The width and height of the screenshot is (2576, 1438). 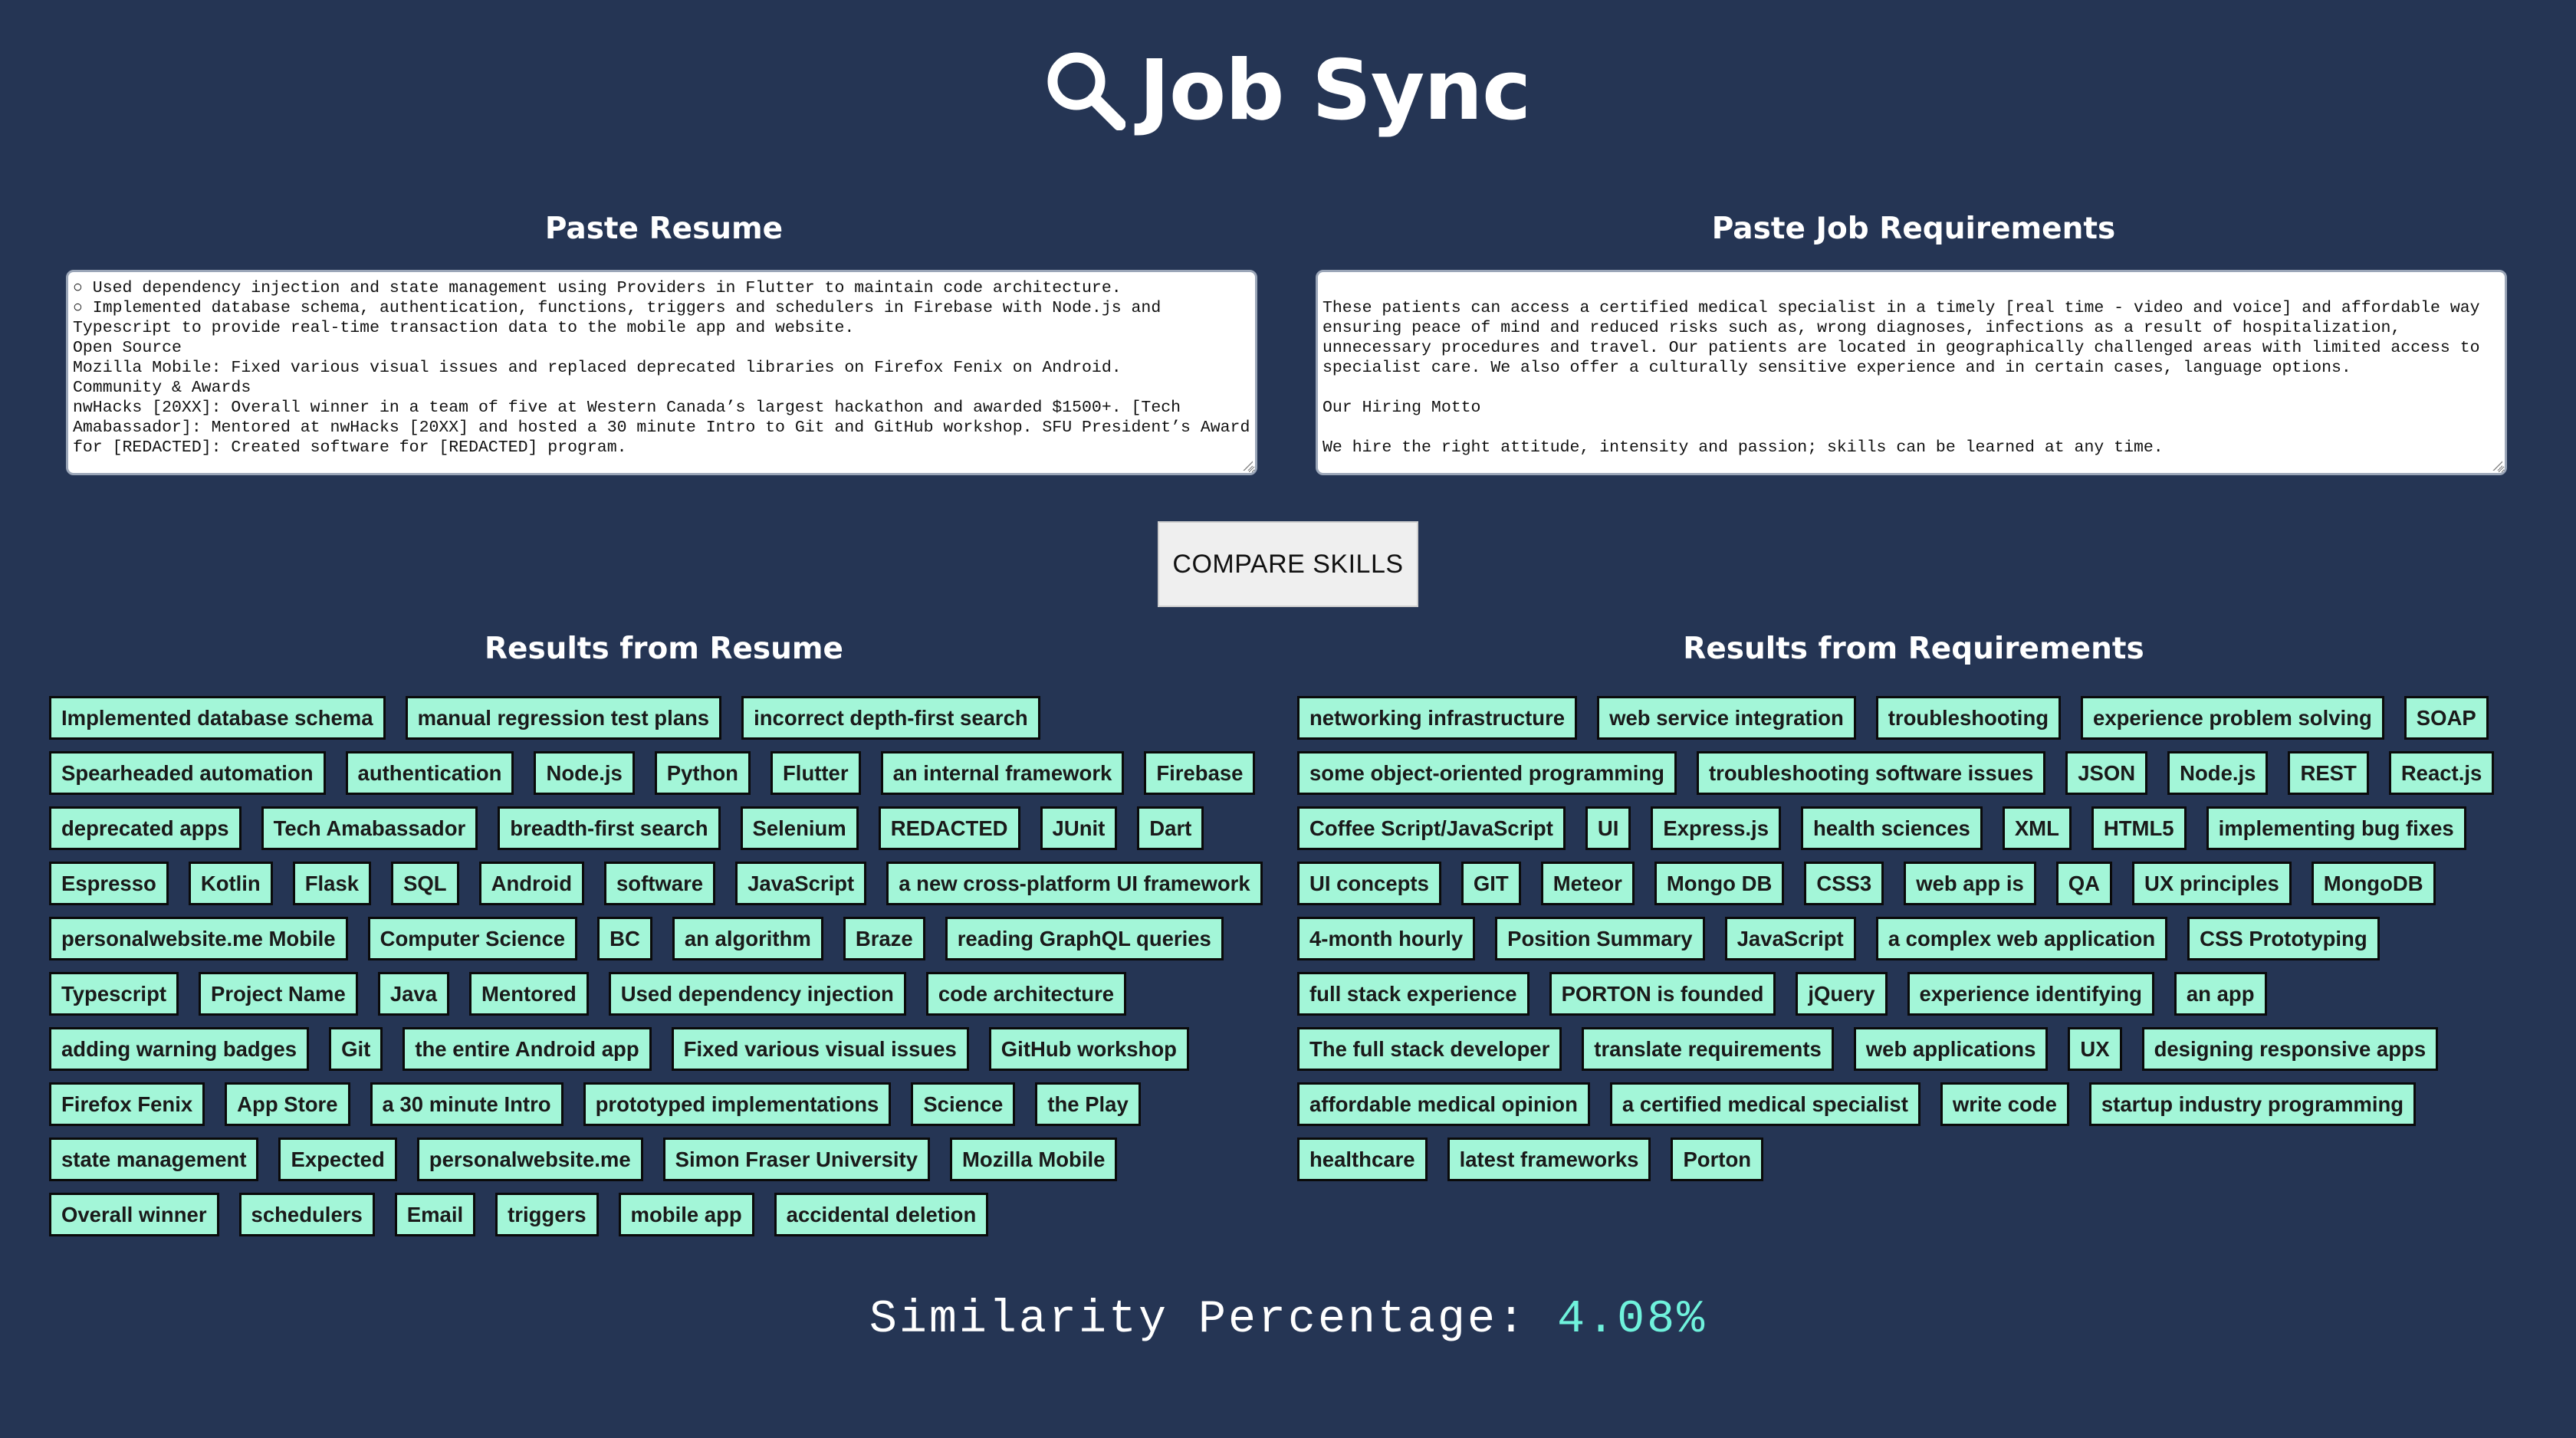 I want to click on skill-tag: UI concepts, so click(x=1369, y=883).